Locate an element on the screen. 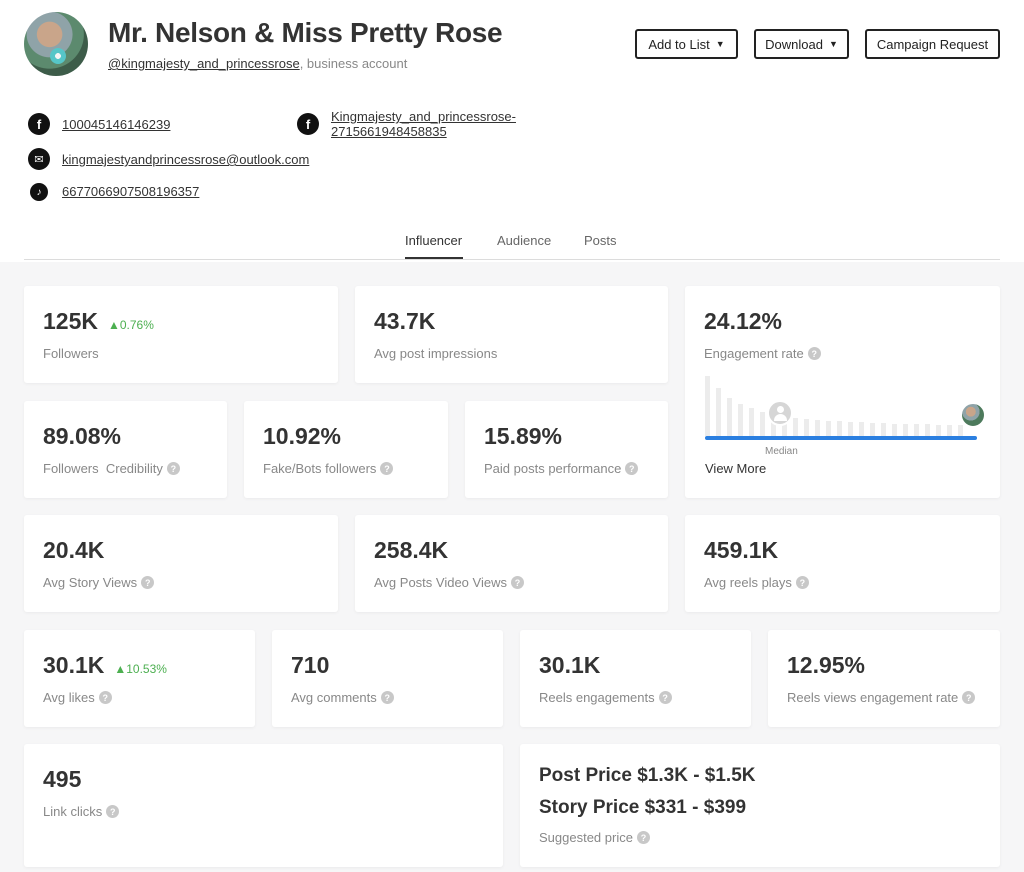 The image size is (1024, 872). avg-comments-card: 710 Avg comments? is located at coordinates (387, 678).